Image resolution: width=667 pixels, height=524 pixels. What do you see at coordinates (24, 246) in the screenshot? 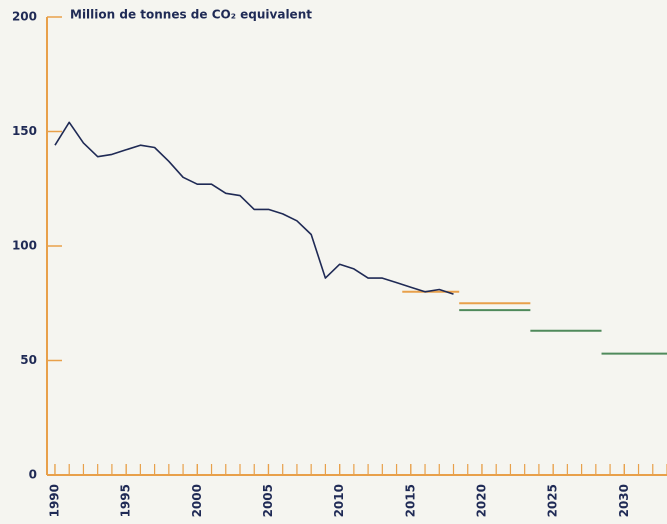
I see `y-tick-label: 100` at bounding box center [24, 246].